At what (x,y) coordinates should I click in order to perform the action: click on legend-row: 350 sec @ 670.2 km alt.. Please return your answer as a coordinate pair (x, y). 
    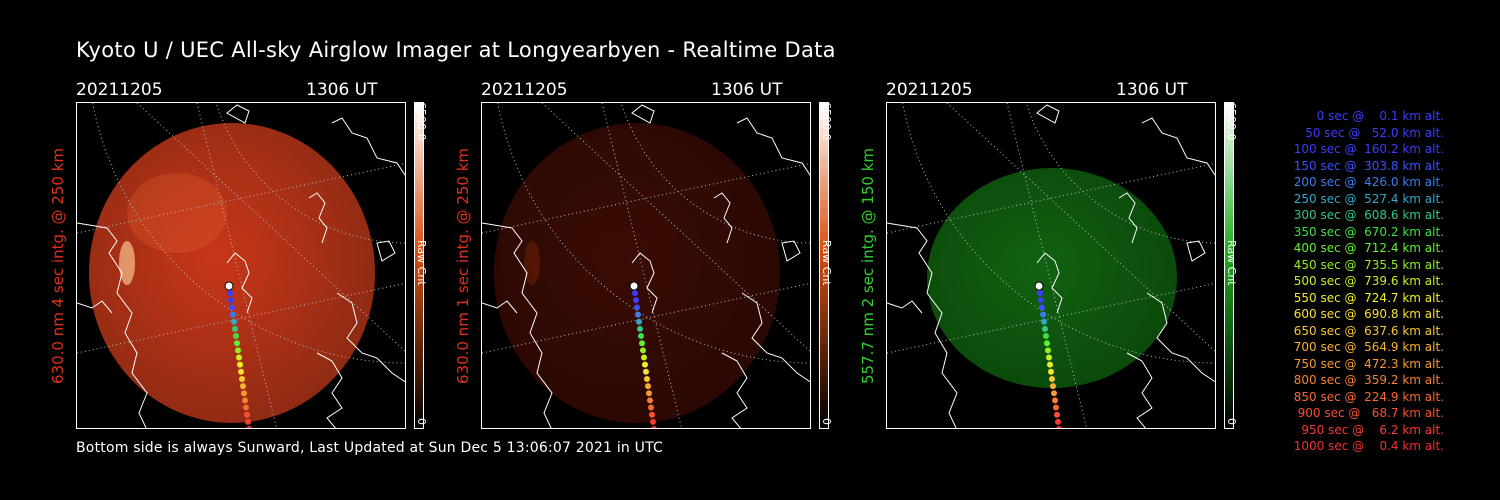
    Looking at the image, I should click on (1366, 231).